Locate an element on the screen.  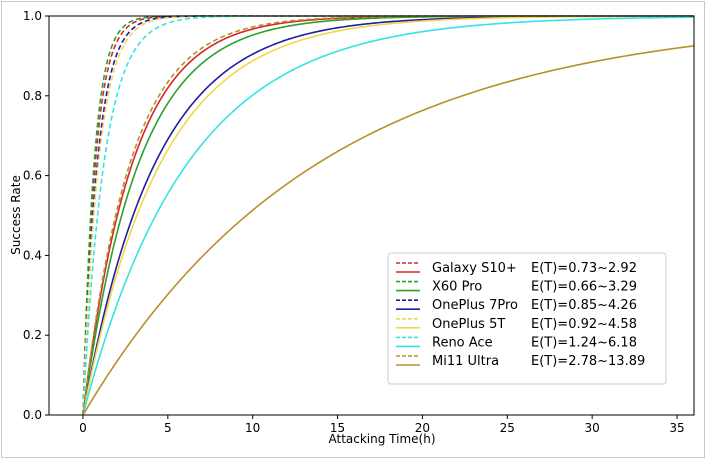
legend-series-range: E(T)=0.92~4.58 is located at coordinates (584, 324).